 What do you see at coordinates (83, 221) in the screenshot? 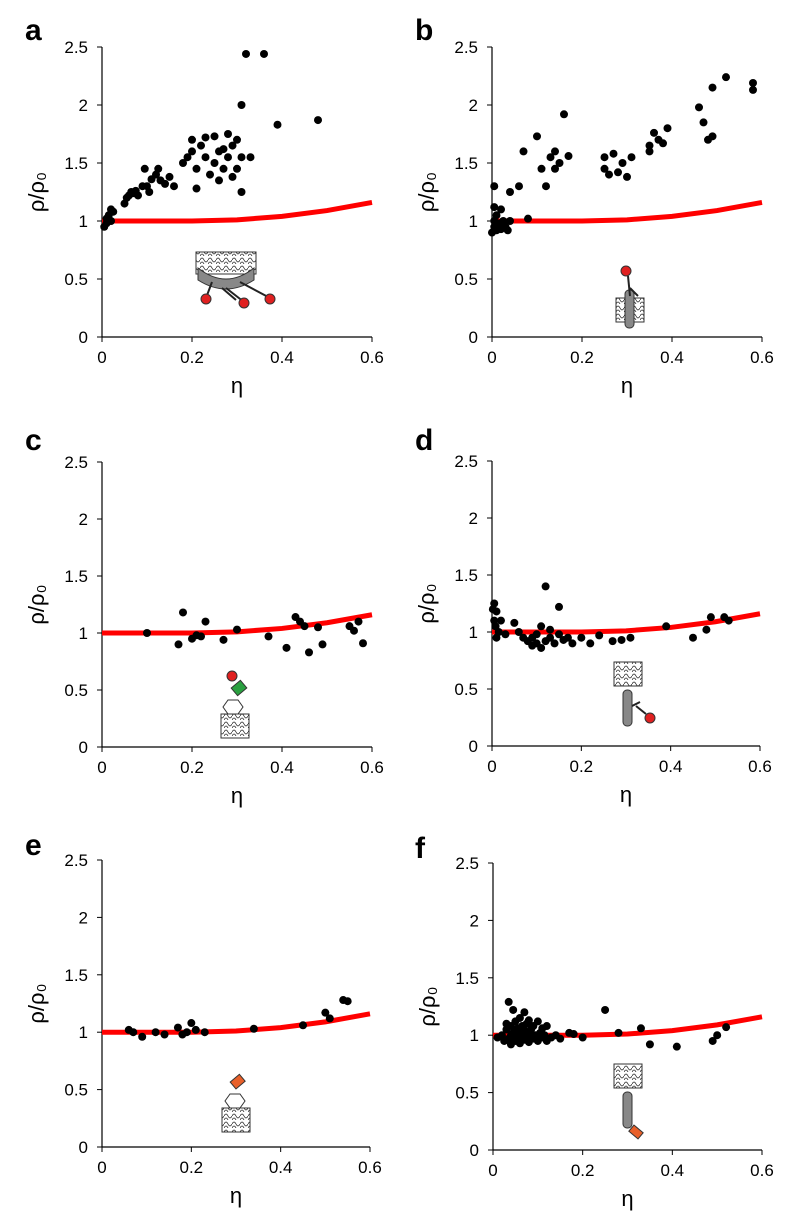
I see `y-tick-label: 1` at bounding box center [83, 221].